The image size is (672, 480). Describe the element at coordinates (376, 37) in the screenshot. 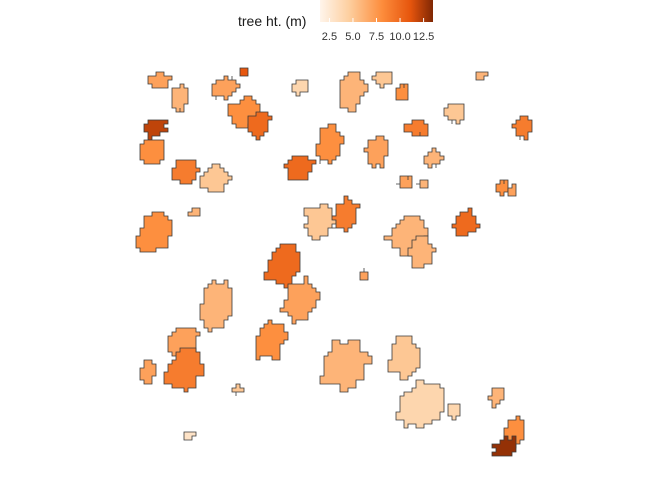

I see `legend-tick-label: 7.5` at that location.